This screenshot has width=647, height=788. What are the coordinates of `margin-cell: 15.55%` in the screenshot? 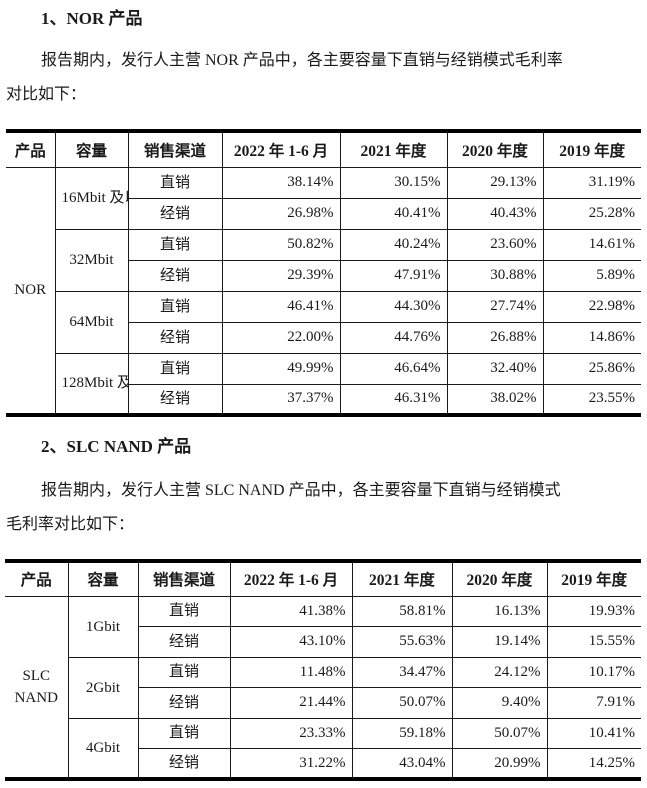 It's located at (593, 642).